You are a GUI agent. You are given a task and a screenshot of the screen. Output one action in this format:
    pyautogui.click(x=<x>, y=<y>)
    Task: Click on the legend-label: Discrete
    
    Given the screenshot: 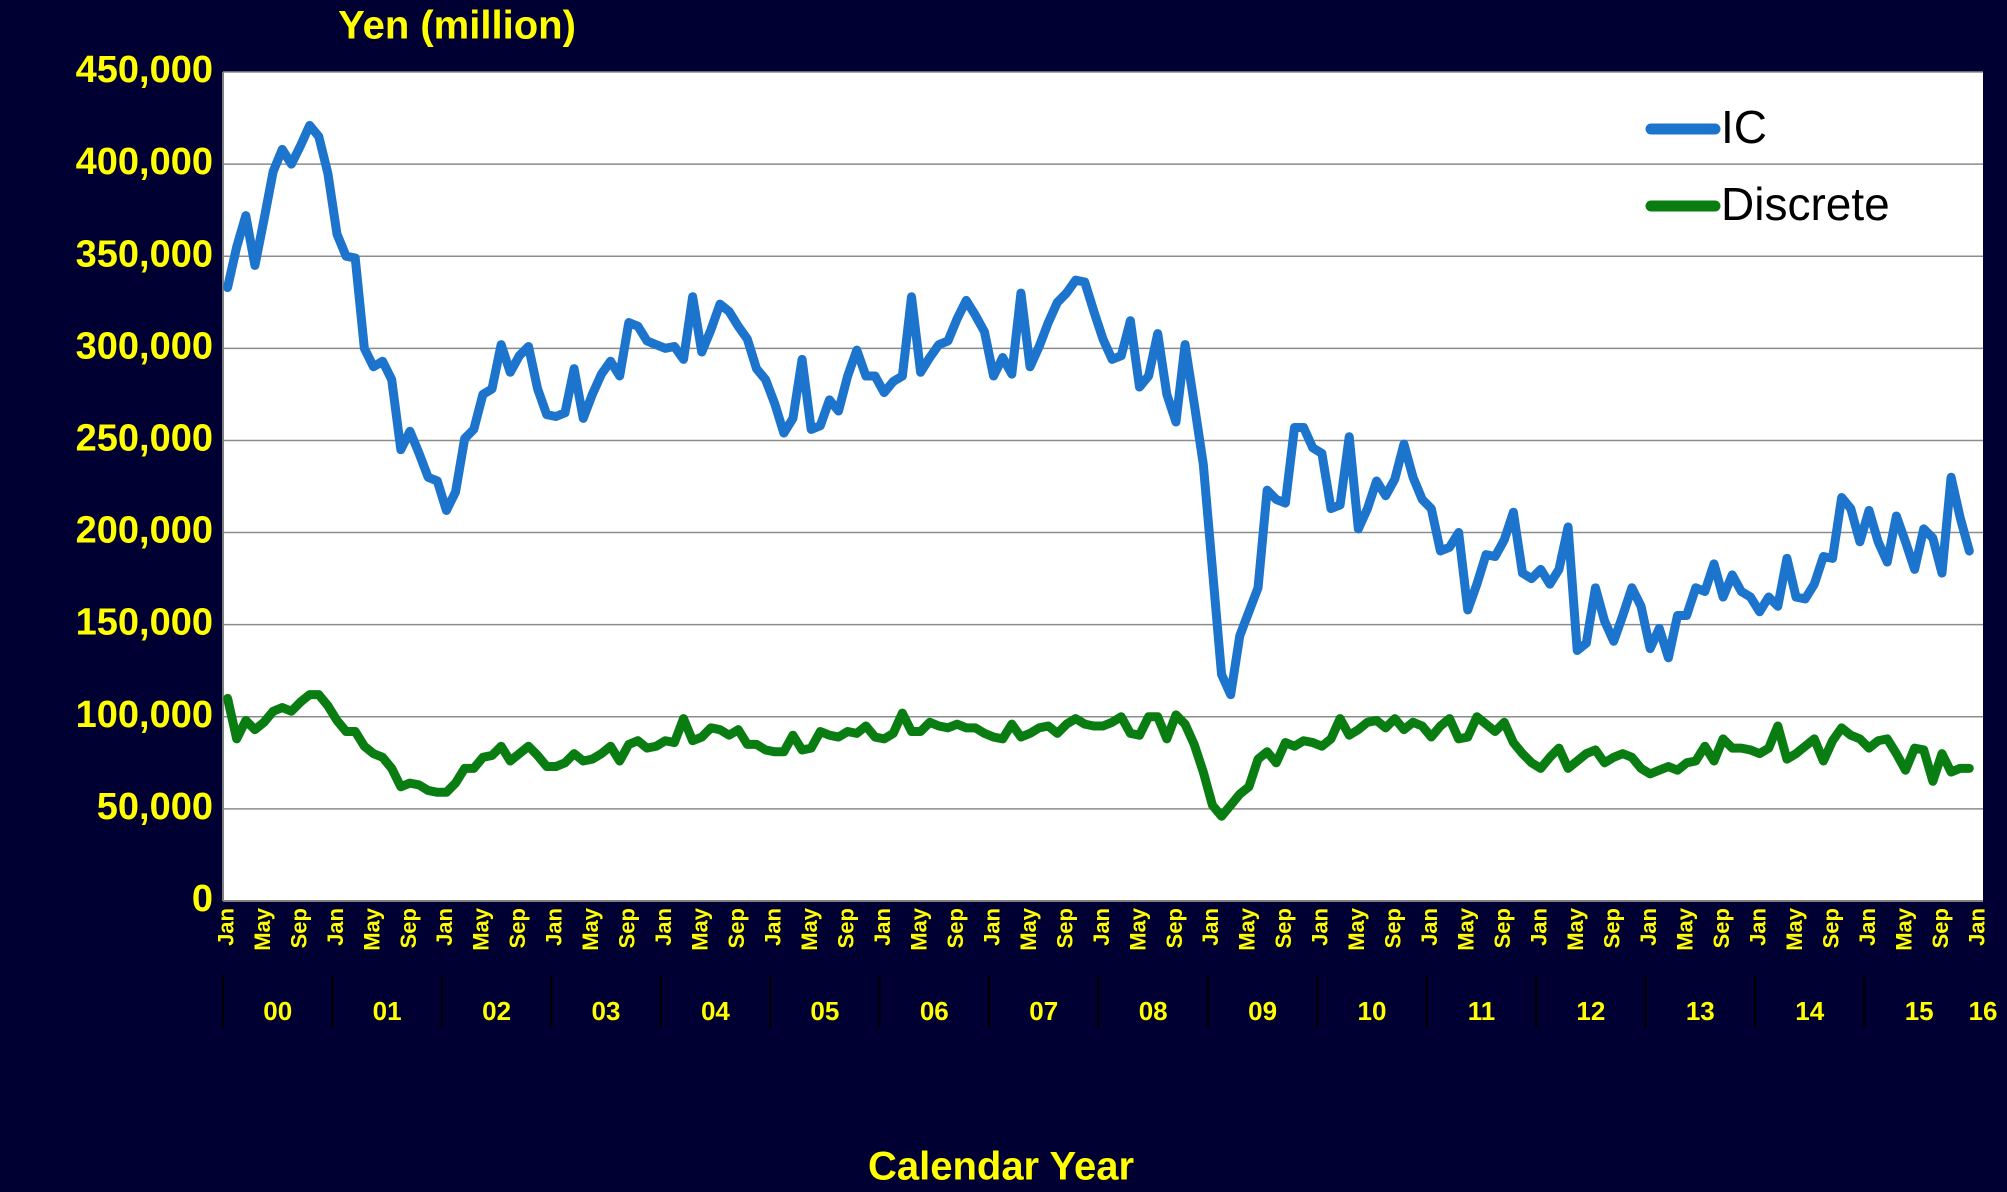 What is the action you would take?
    pyautogui.click(x=1805, y=204)
    